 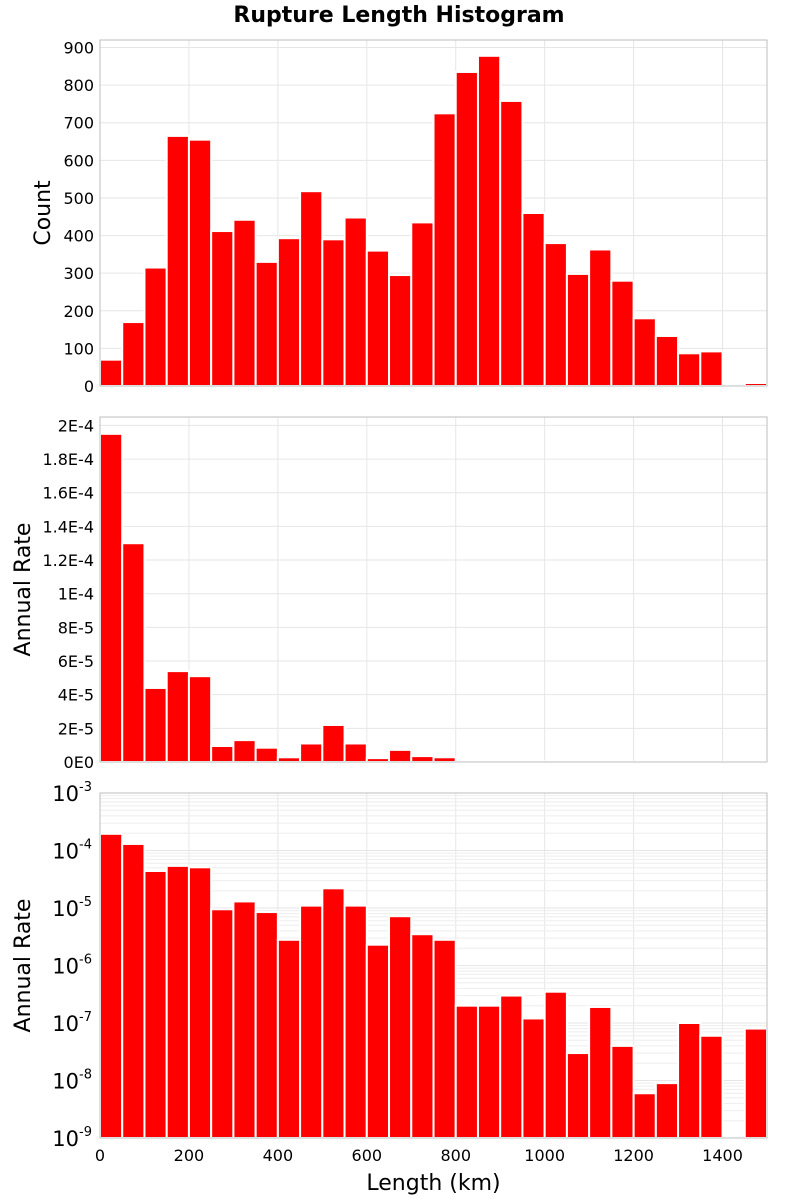 What do you see at coordinates (76, 627) in the screenshot?
I see `y-tick-label: 8E-5` at bounding box center [76, 627].